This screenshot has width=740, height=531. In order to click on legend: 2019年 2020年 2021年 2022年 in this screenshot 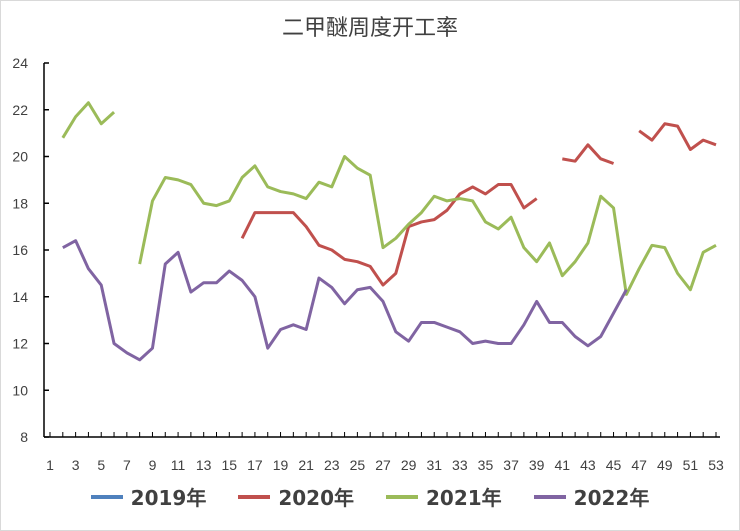, I will do `click(370, 496)`.